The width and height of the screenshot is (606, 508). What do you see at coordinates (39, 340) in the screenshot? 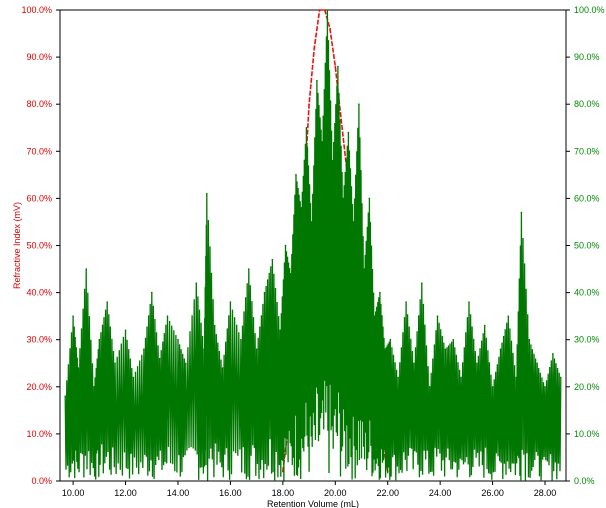
I see `left-y-tick-label: 30.0%` at bounding box center [39, 340].